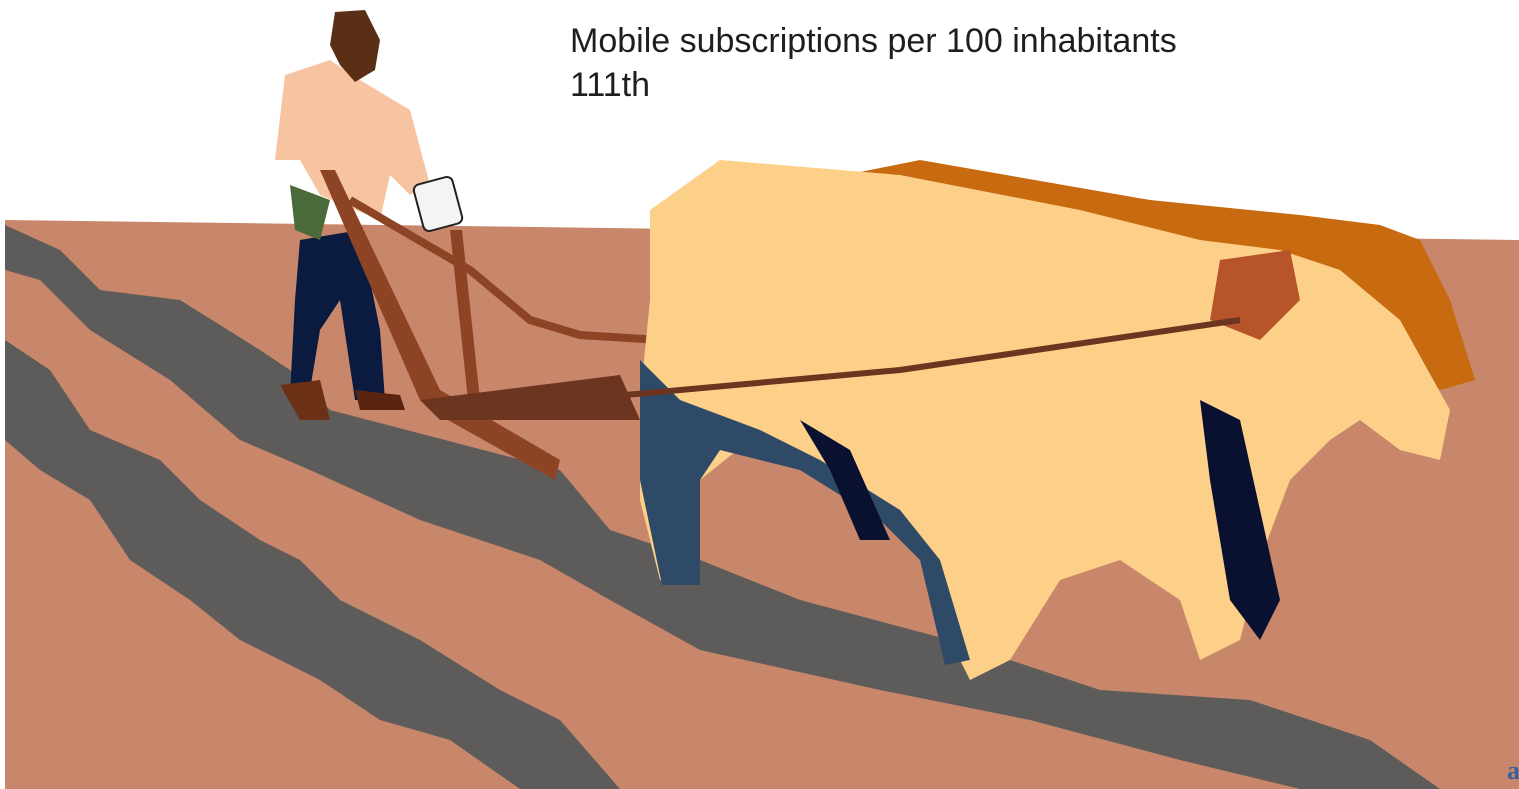 This screenshot has width=1519, height=789. Describe the element at coordinates (610, 85) in the screenshot. I see `rank: 111th` at that location.